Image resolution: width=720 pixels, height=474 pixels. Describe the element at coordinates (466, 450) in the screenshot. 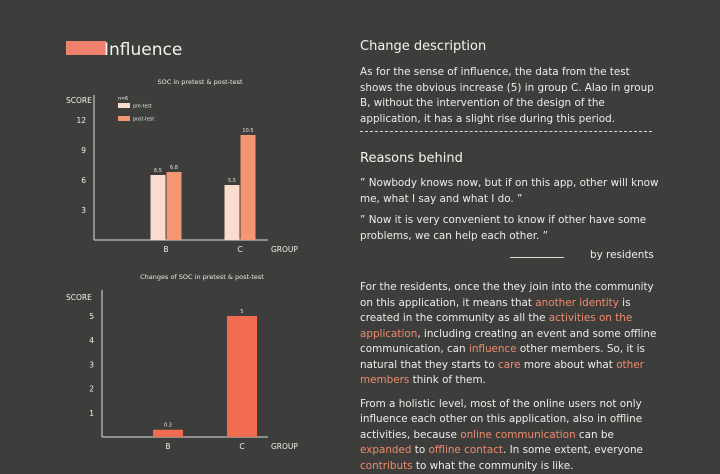

I see `p2-highlight-3: offline contact` at that location.